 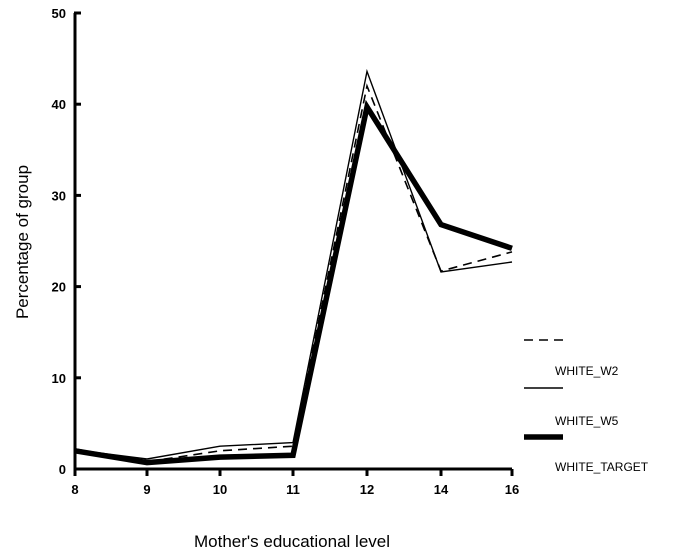 What do you see at coordinates (59, 13) in the screenshot?
I see `y-tick-label: 50` at bounding box center [59, 13].